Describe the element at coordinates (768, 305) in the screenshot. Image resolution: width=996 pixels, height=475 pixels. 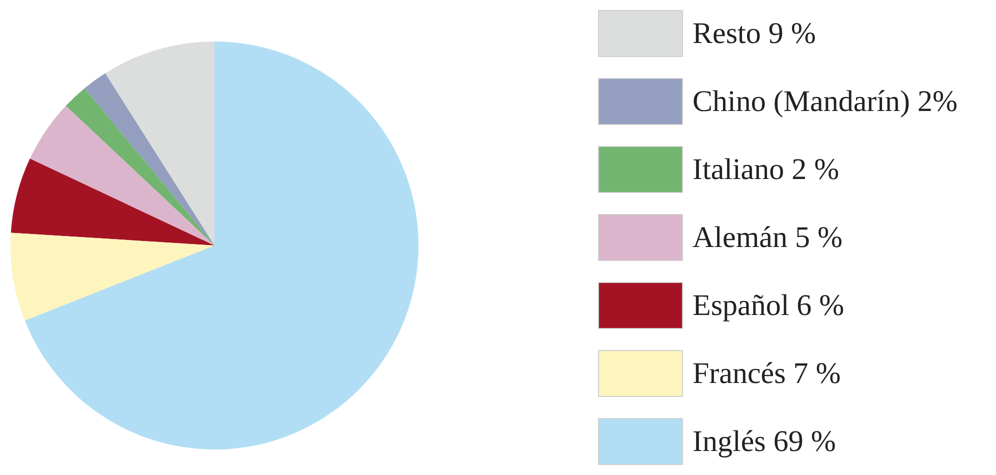
I see `legend-label: Español 6 %` at that location.